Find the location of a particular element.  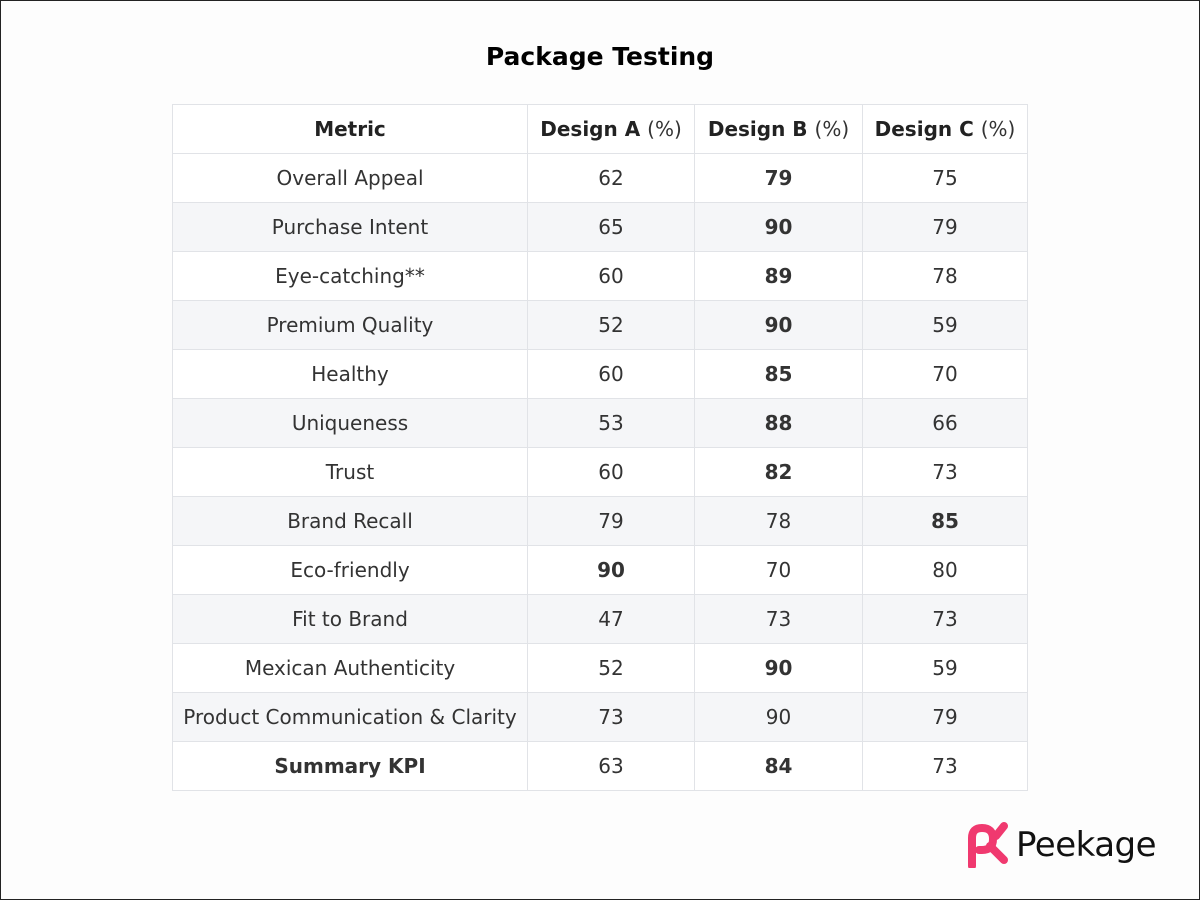

table-row: Fit to Brand 47 73 73 is located at coordinates (600, 619).